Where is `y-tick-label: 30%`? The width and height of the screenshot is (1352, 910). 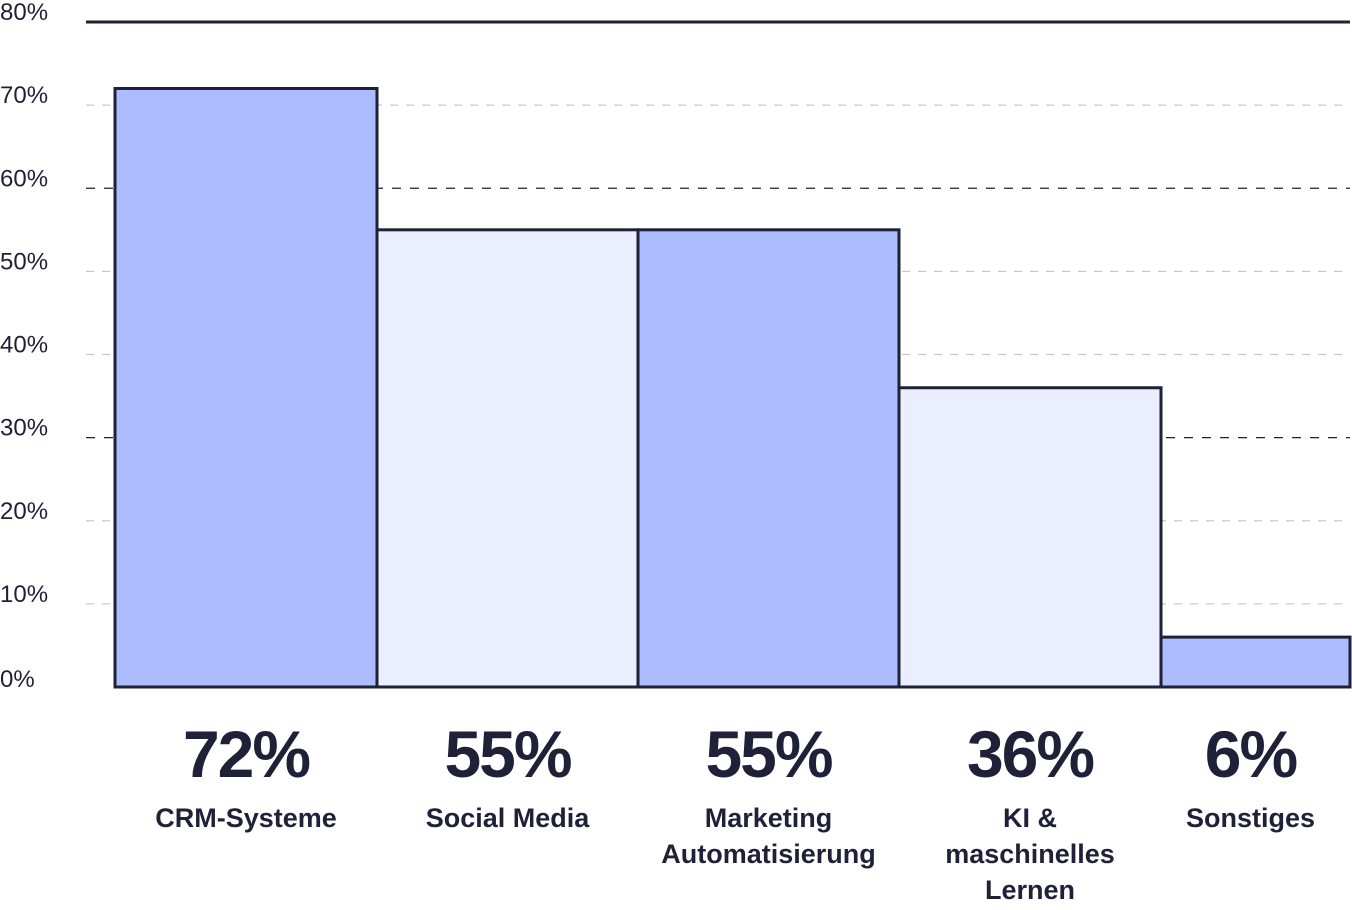
y-tick-label: 30% is located at coordinates (24, 428).